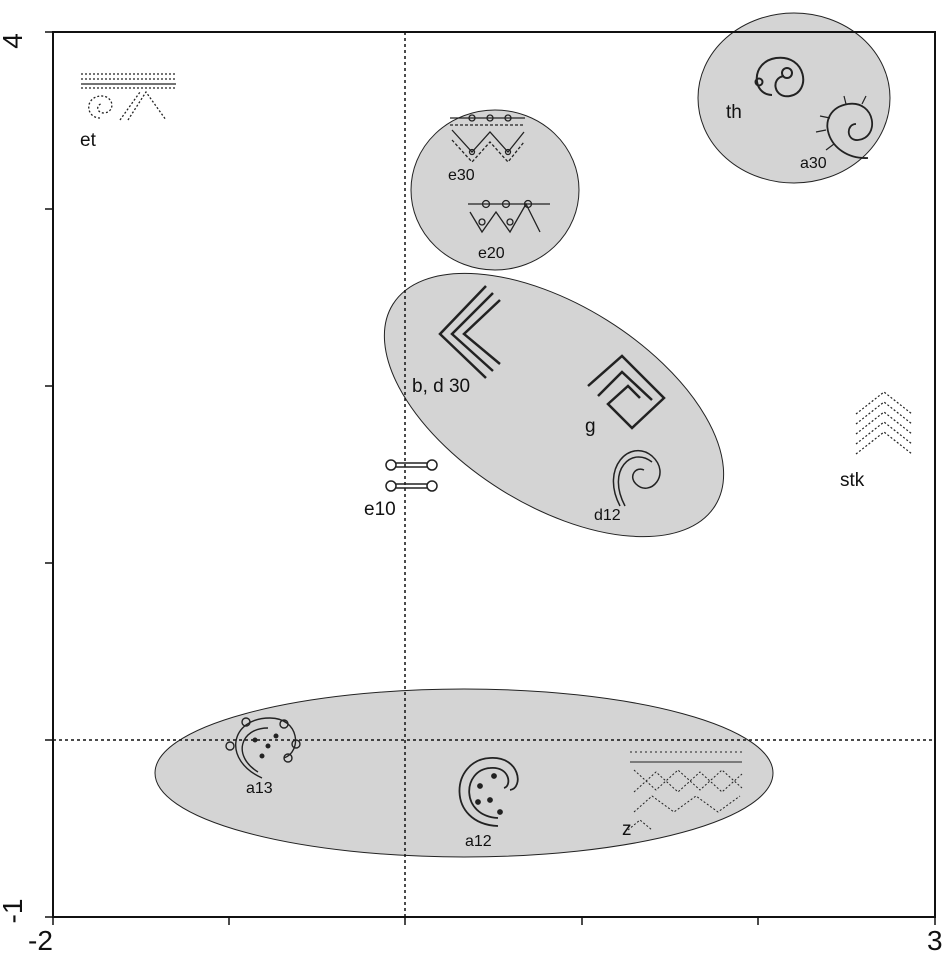 The height and width of the screenshot is (956, 944). I want to click on point-label-a12: a12, so click(478, 841).